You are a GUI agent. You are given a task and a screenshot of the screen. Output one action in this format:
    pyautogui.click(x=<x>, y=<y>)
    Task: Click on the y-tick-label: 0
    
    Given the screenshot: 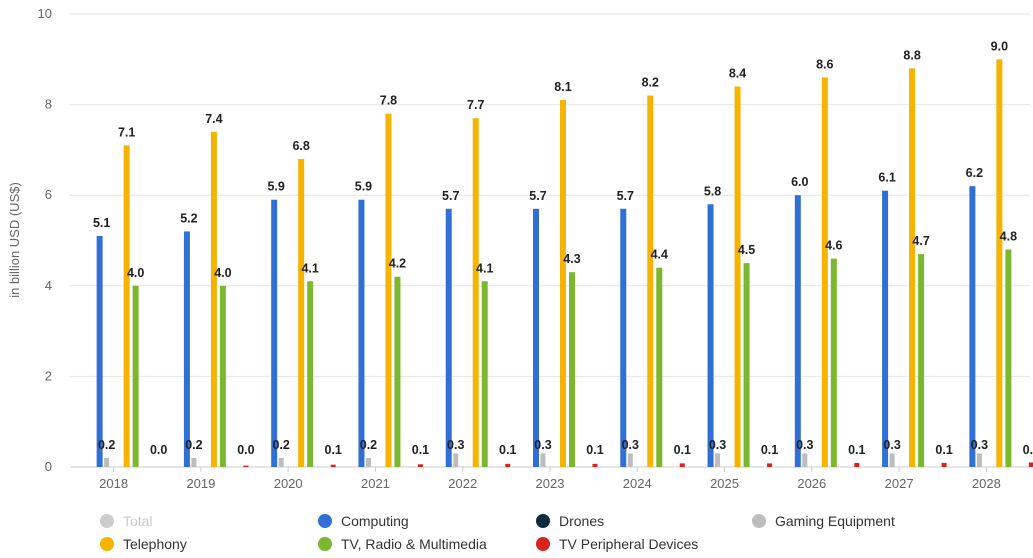 What is the action you would take?
    pyautogui.click(x=48, y=466)
    